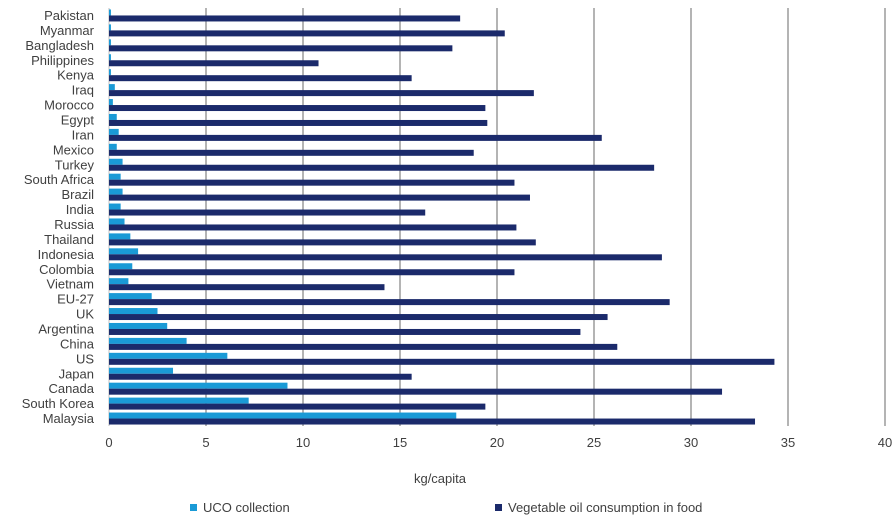  What do you see at coordinates (138, 325) in the screenshot?
I see `bar-uco-argentina` at bounding box center [138, 325].